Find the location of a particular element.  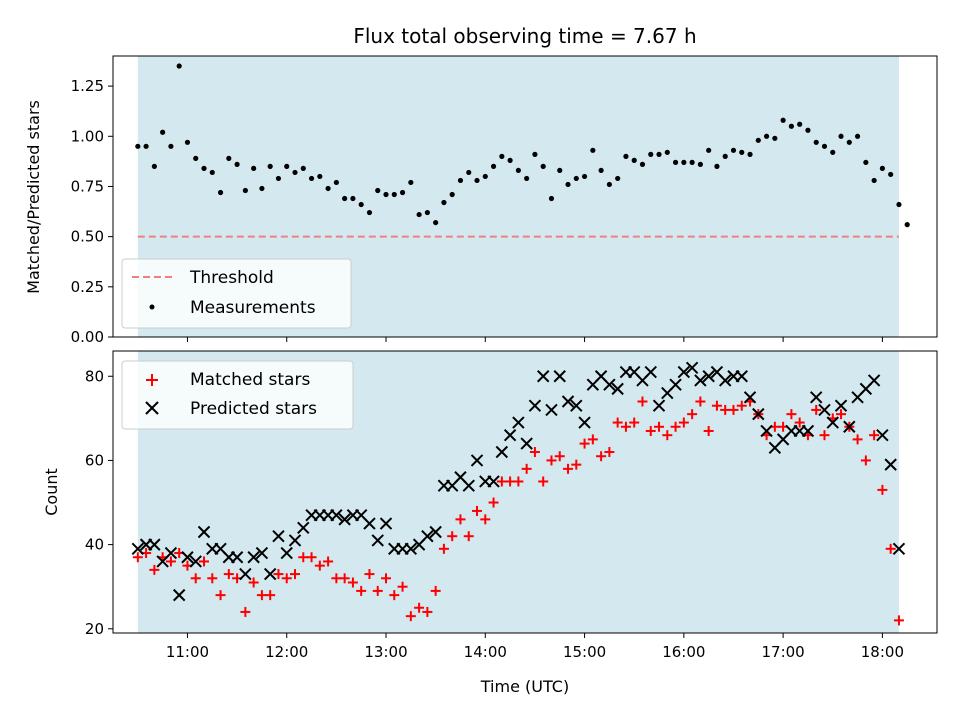

x-tick-label: 13:00 is located at coordinates (385, 652).